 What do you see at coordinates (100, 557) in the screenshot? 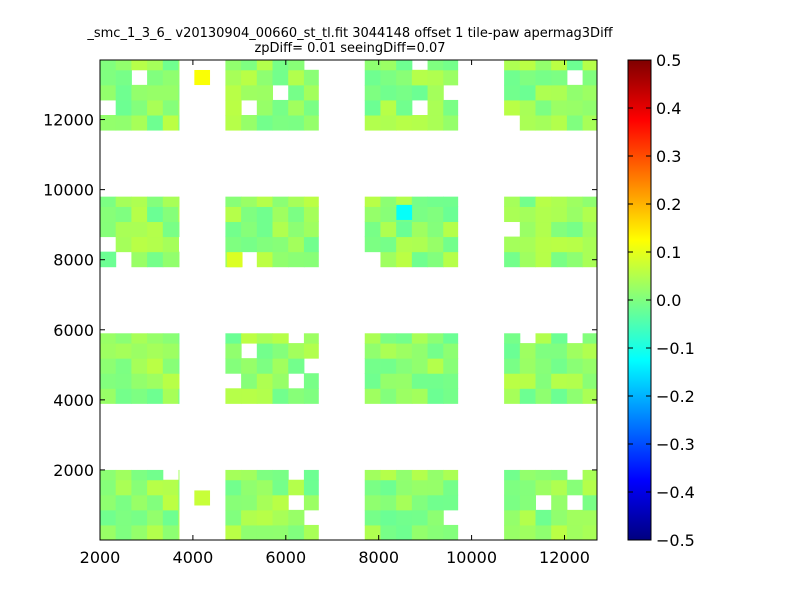
I see `x-tick-label: 2000` at bounding box center [100, 557].